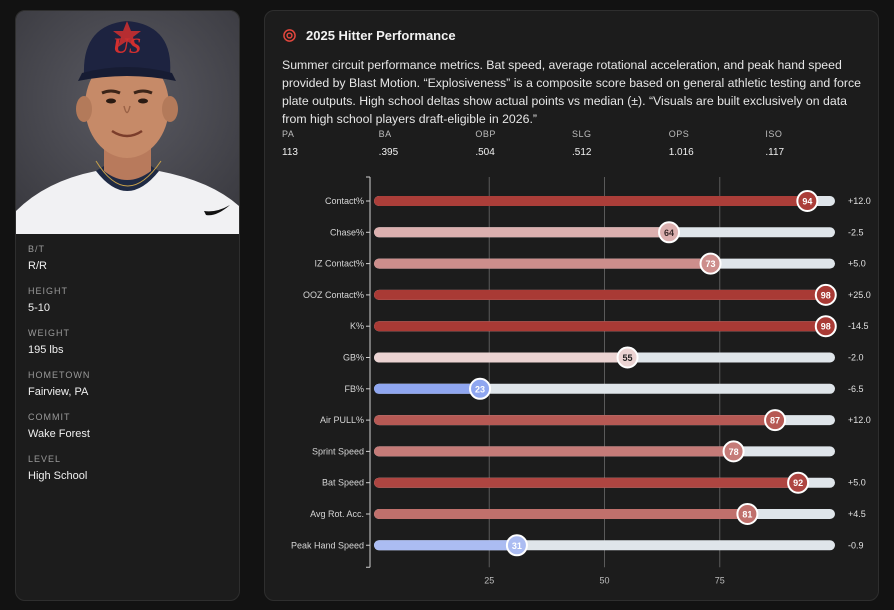 This screenshot has height=610, width=894. Describe the element at coordinates (720, 580) in the screenshot. I see `x-tick-label: 75` at that location.